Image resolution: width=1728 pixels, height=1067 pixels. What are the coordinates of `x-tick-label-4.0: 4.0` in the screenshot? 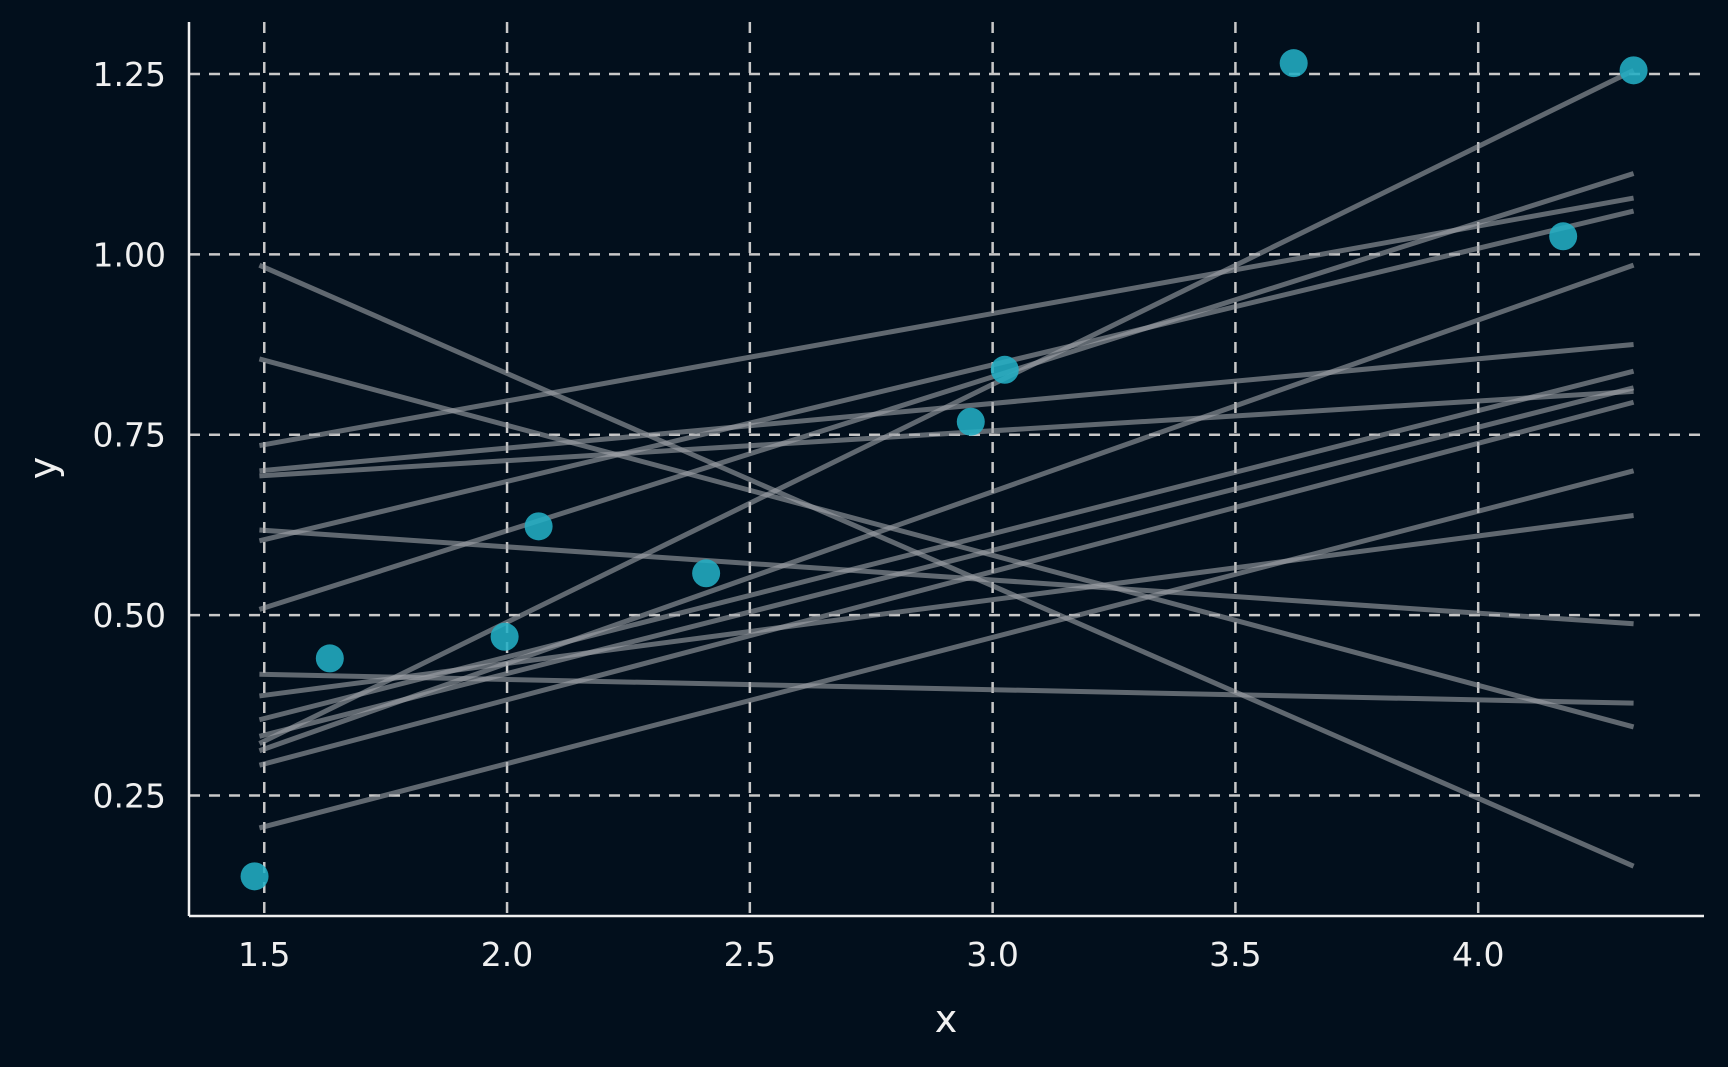 It's located at (1478, 954).